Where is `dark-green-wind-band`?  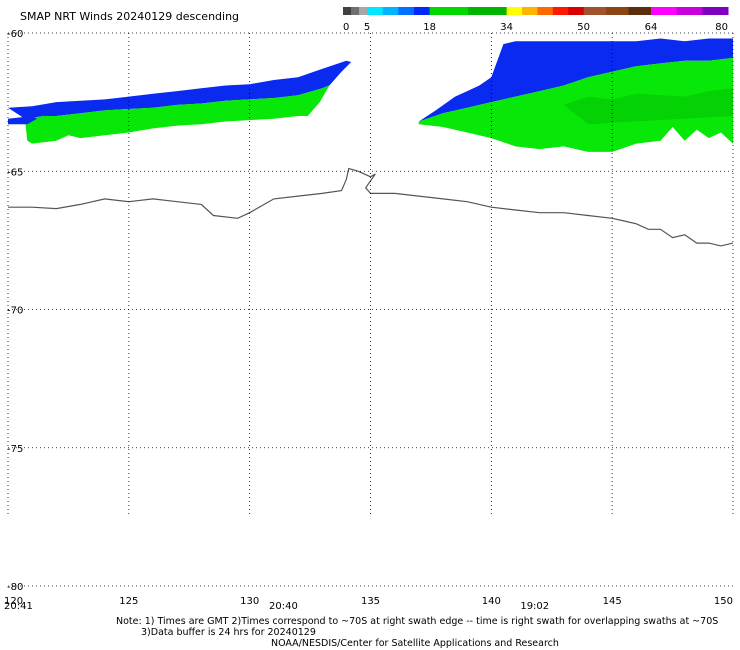 dark-green-wind-band is located at coordinates (648, 106).